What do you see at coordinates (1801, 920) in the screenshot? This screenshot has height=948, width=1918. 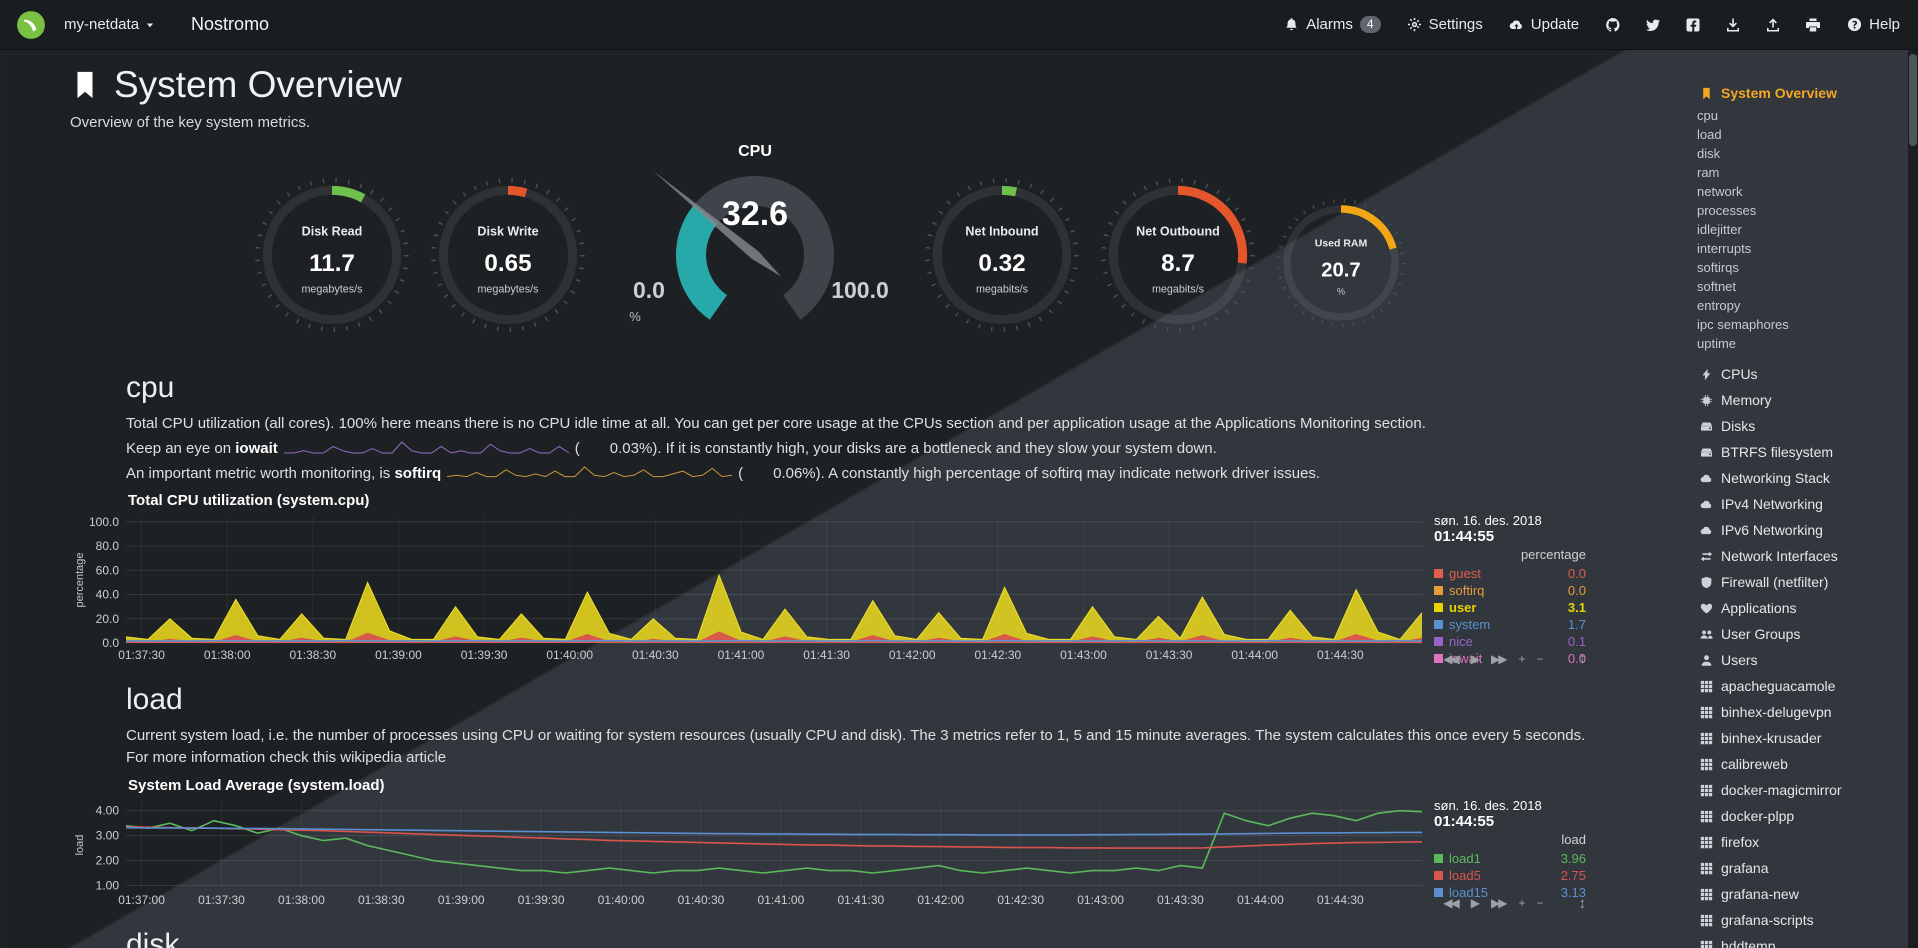 I see `sidebar-item-grafana-scripts: grafana-scripts` at bounding box center [1801, 920].